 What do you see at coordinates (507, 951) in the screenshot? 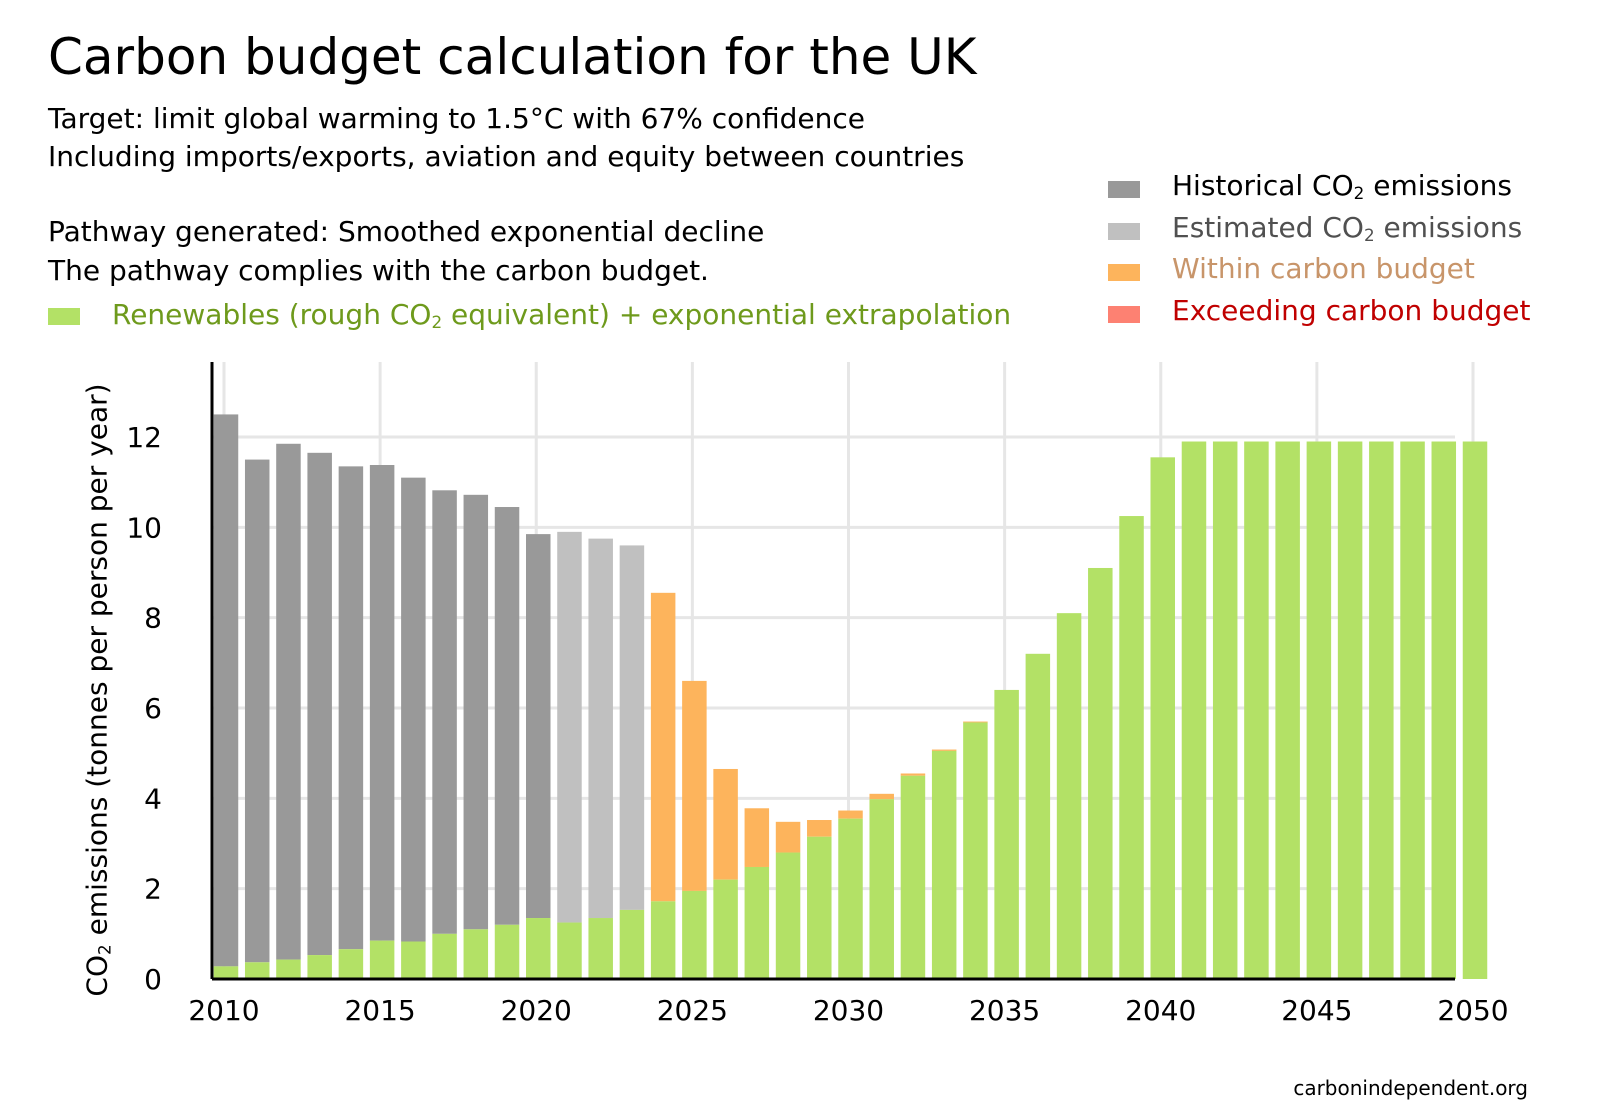
I see `bar-renewables-2019` at bounding box center [507, 951].